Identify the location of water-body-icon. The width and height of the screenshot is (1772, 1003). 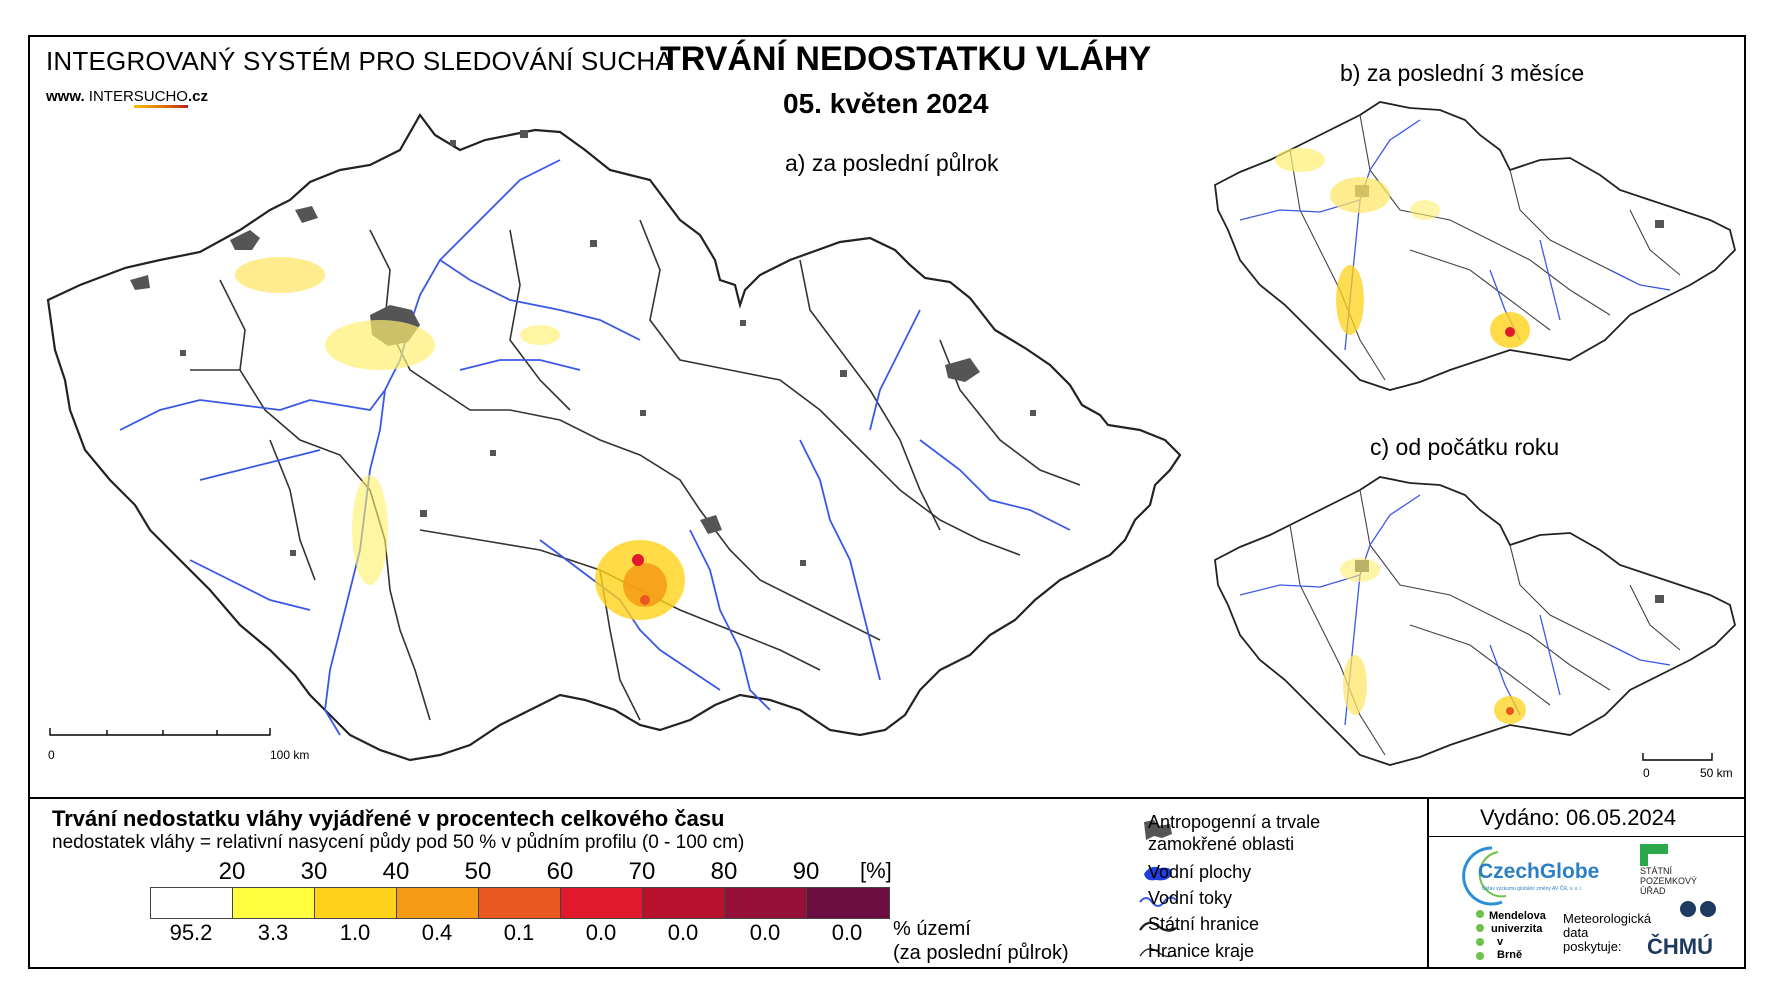
(1158, 873).